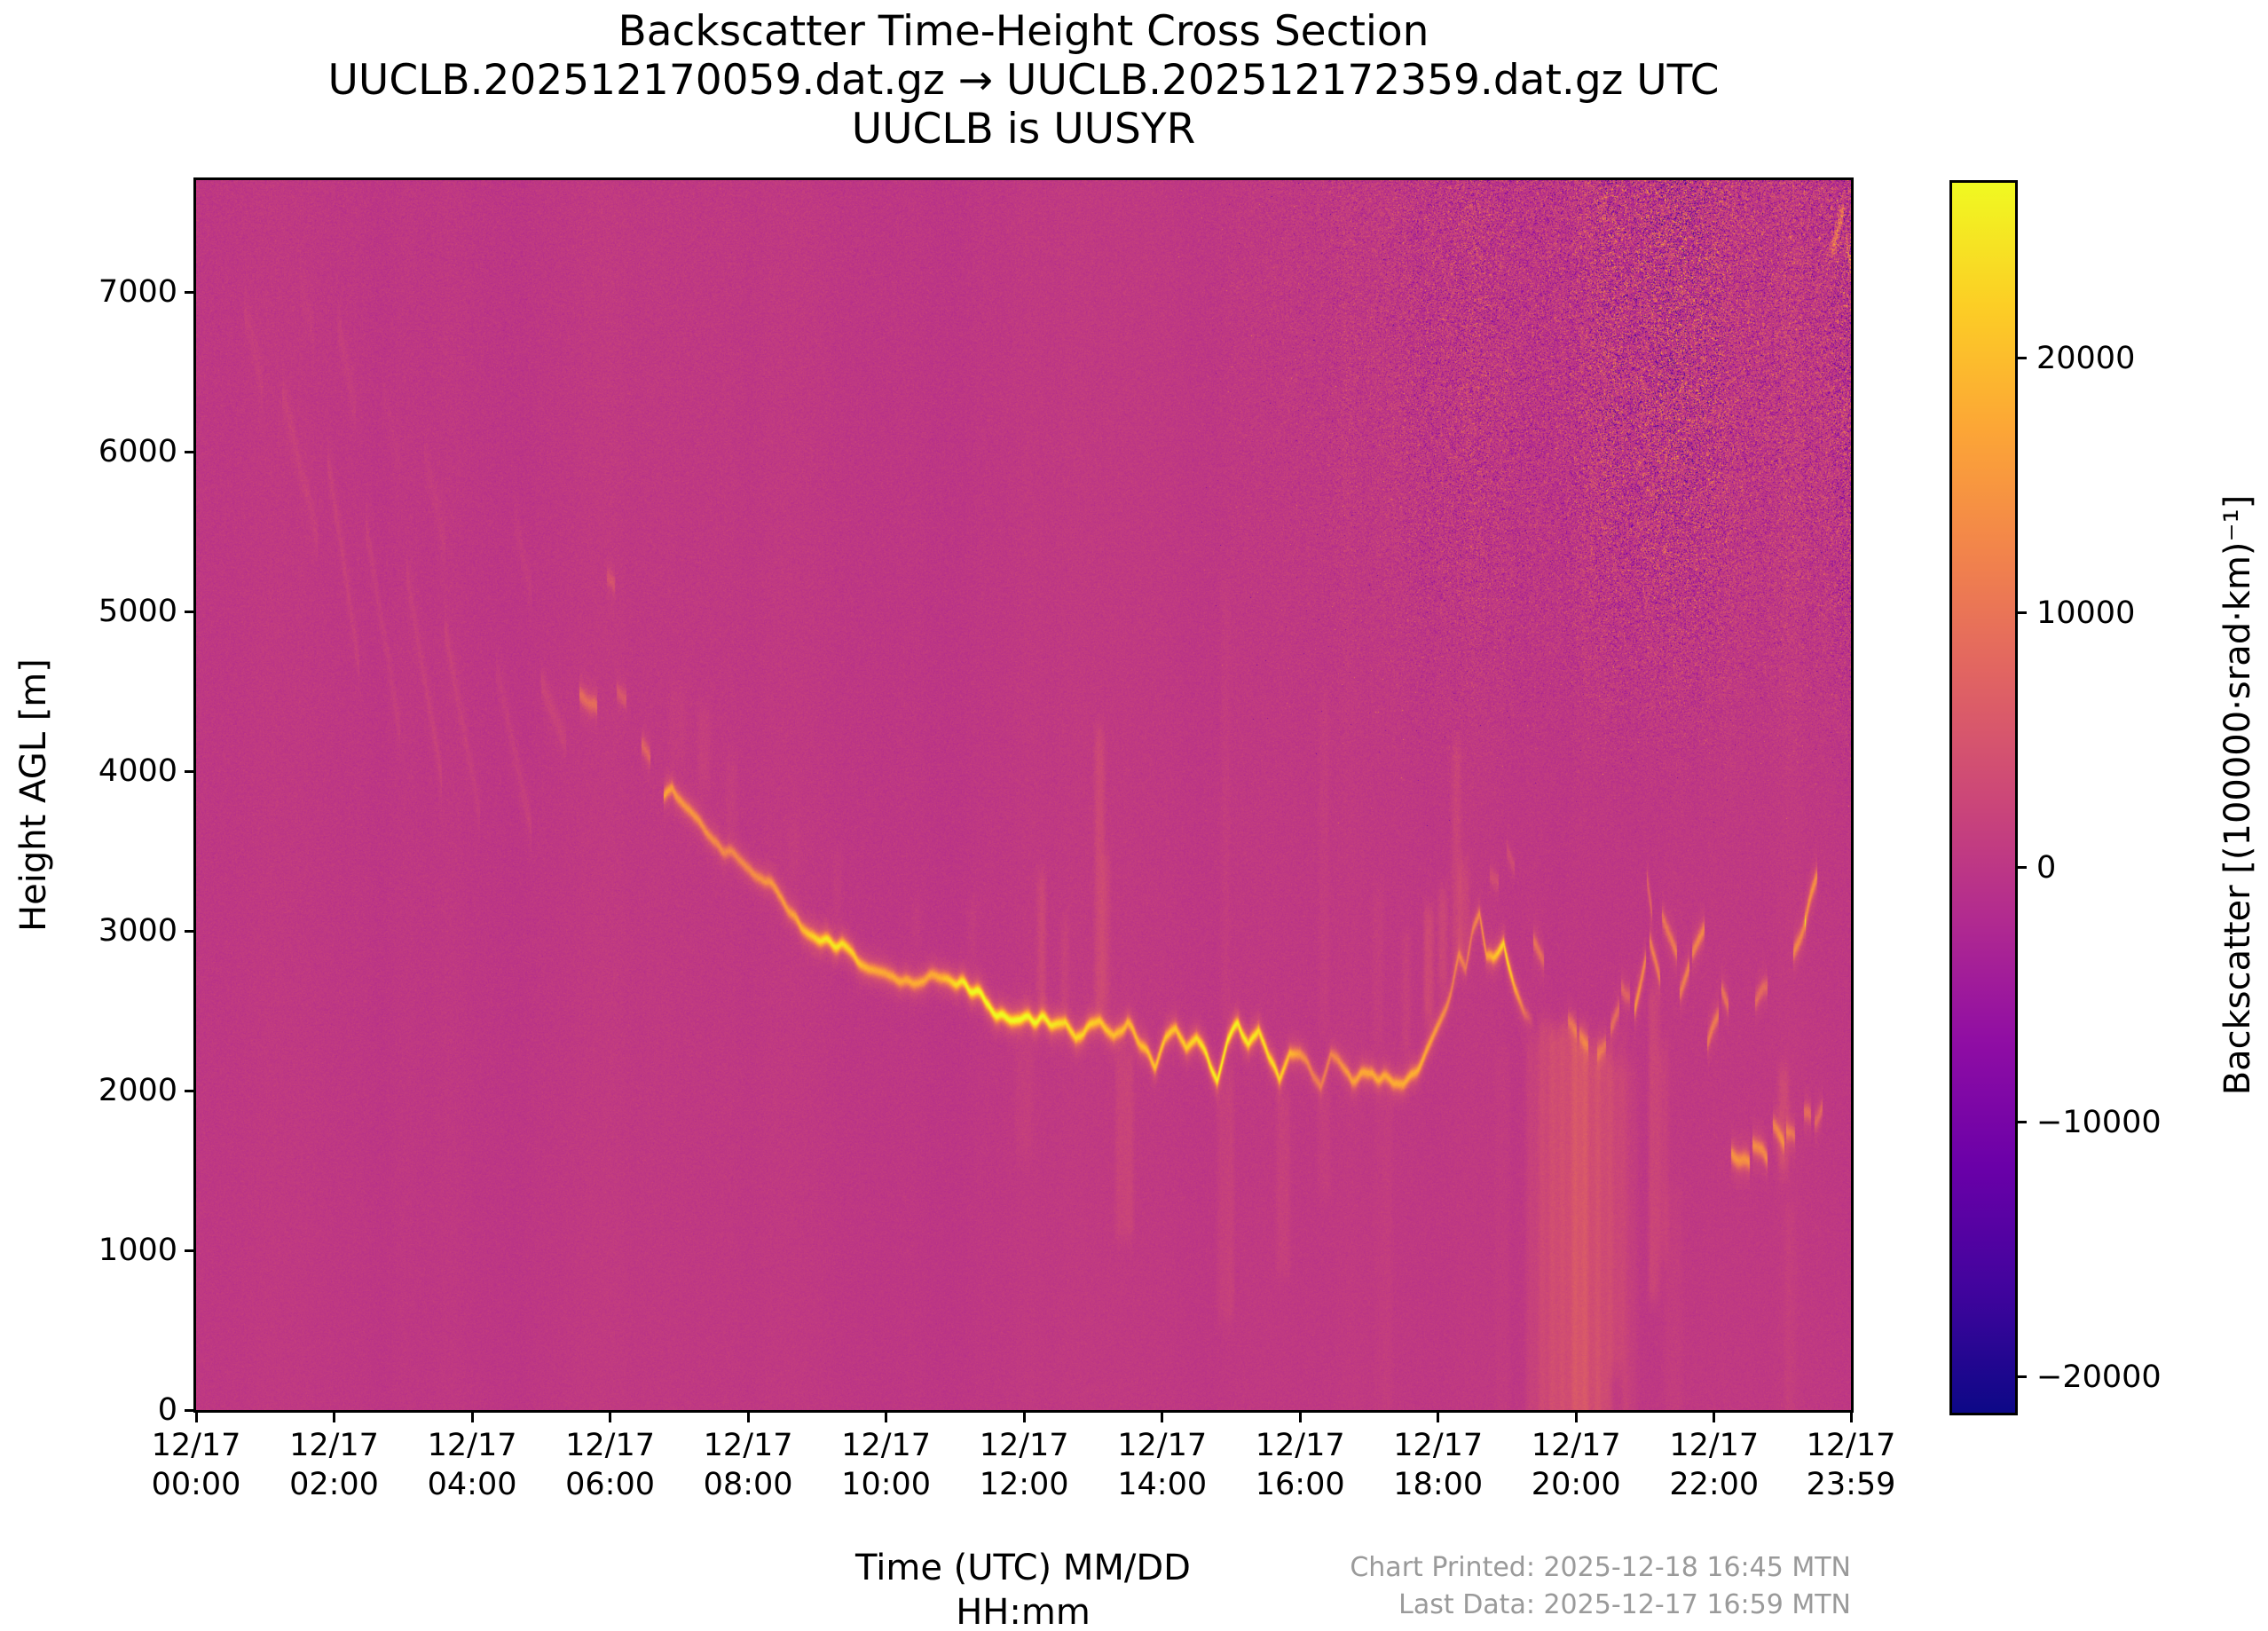  What do you see at coordinates (196, 1465) in the screenshot?
I see `x-tick-label: 12/17 00:00` at bounding box center [196, 1465].